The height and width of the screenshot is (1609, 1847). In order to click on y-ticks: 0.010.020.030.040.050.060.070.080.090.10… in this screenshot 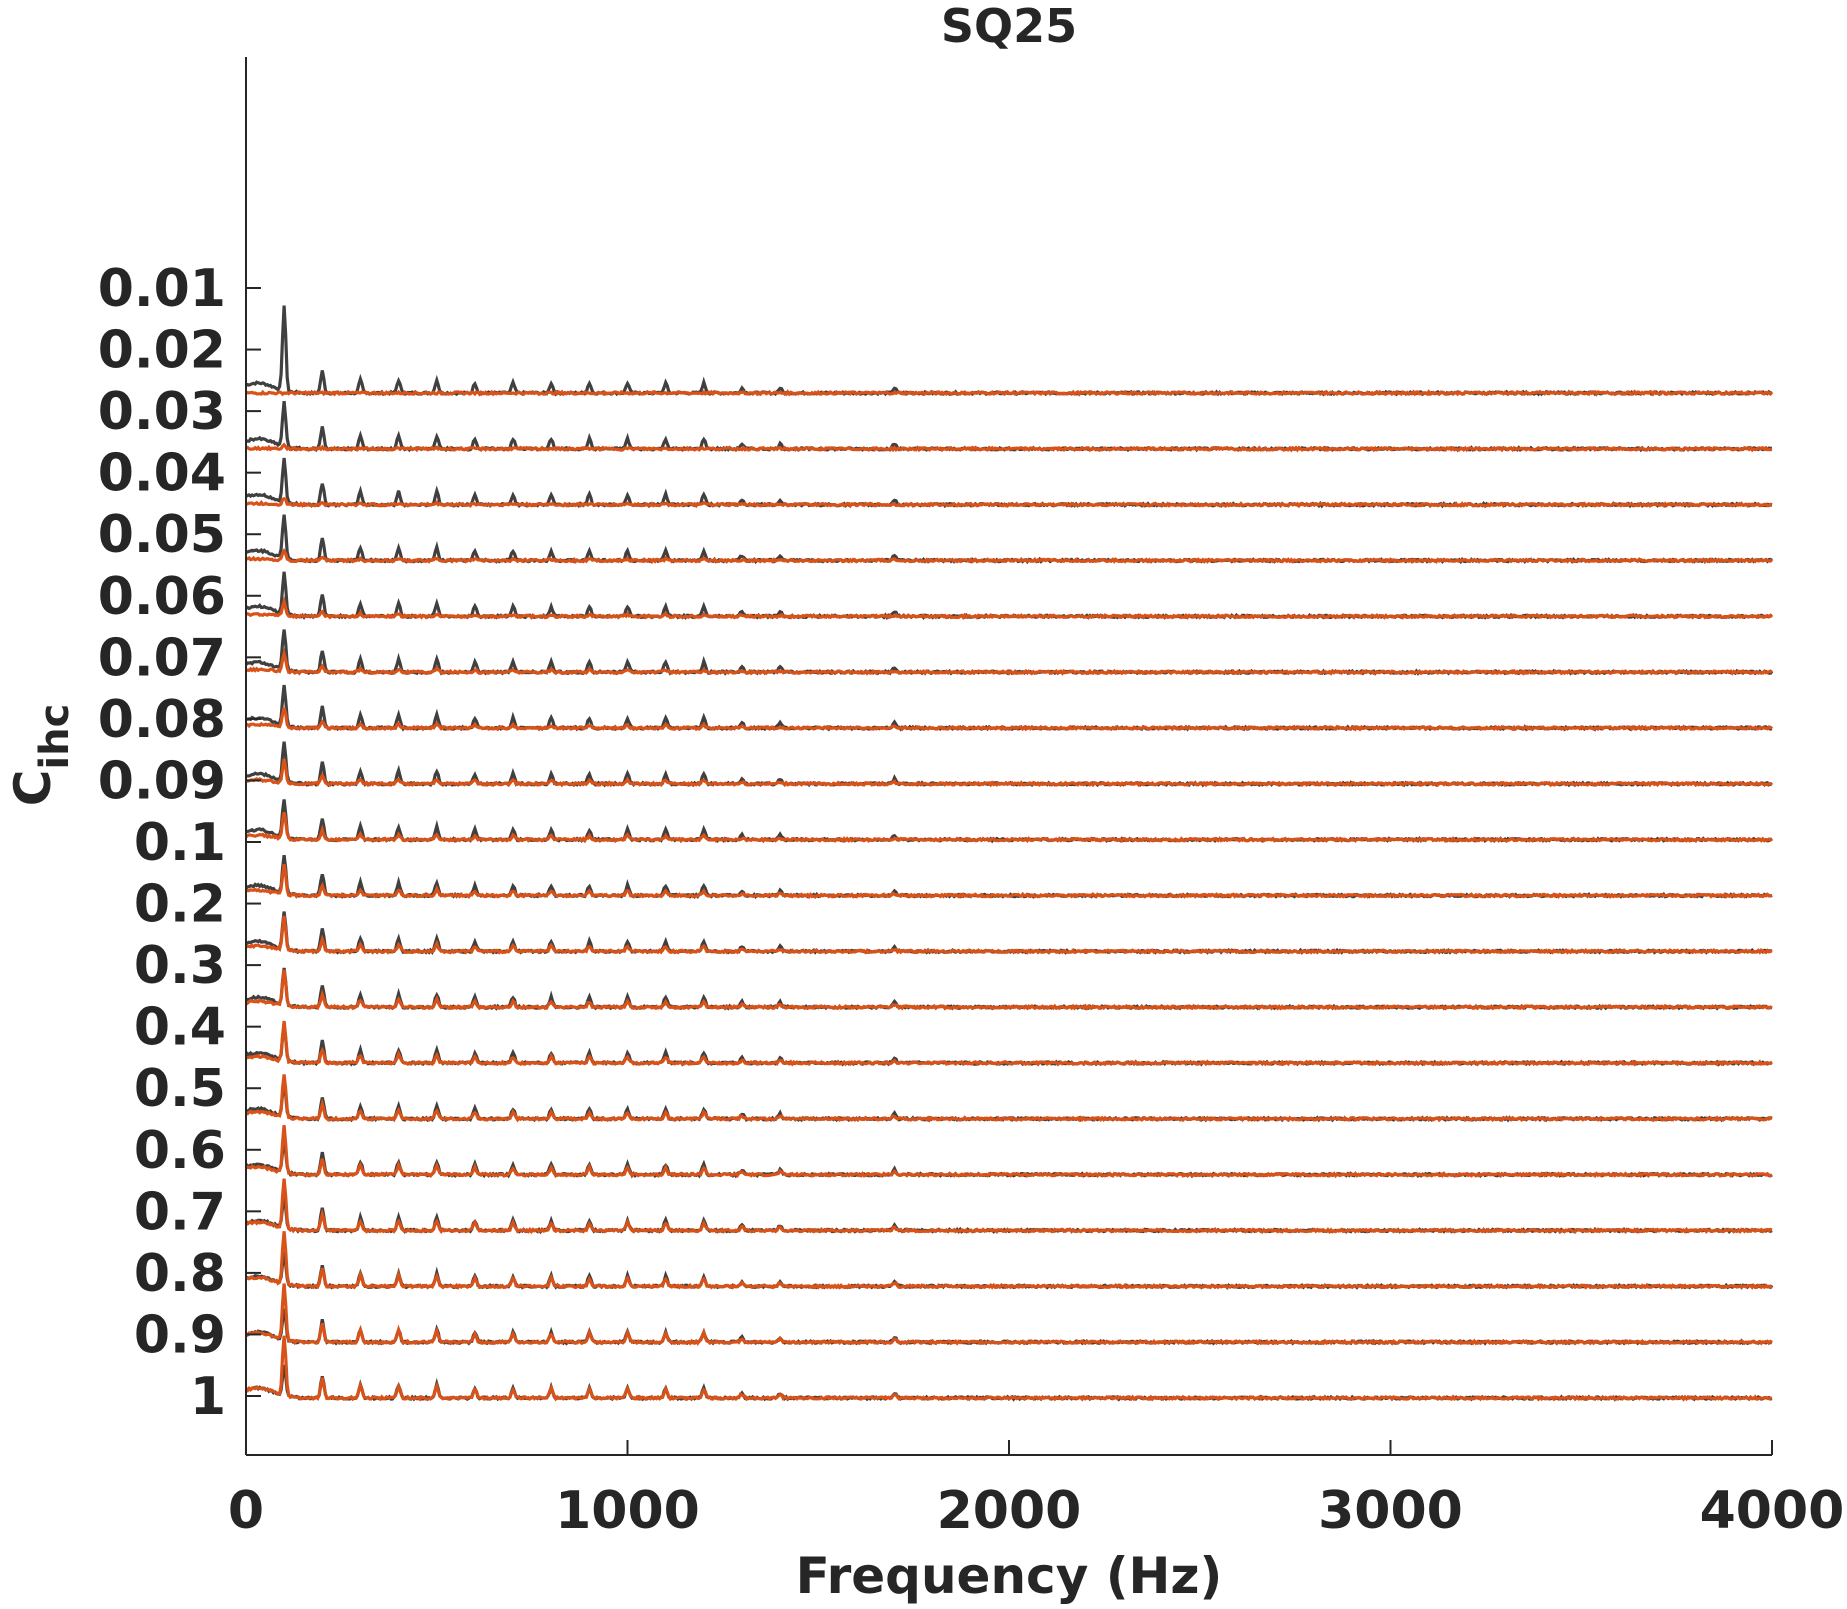, I will do `click(179, 843)`.